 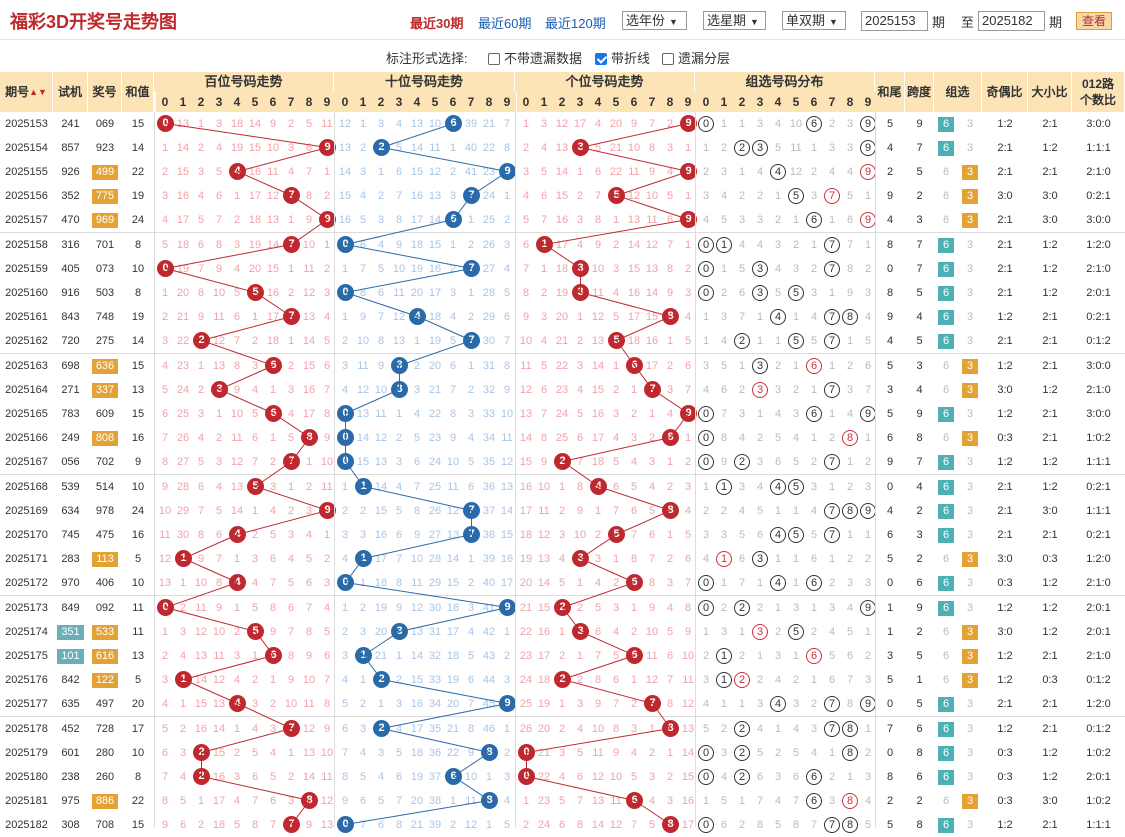 I want to click on draw-number-cell: 260, so click(x=105, y=777).